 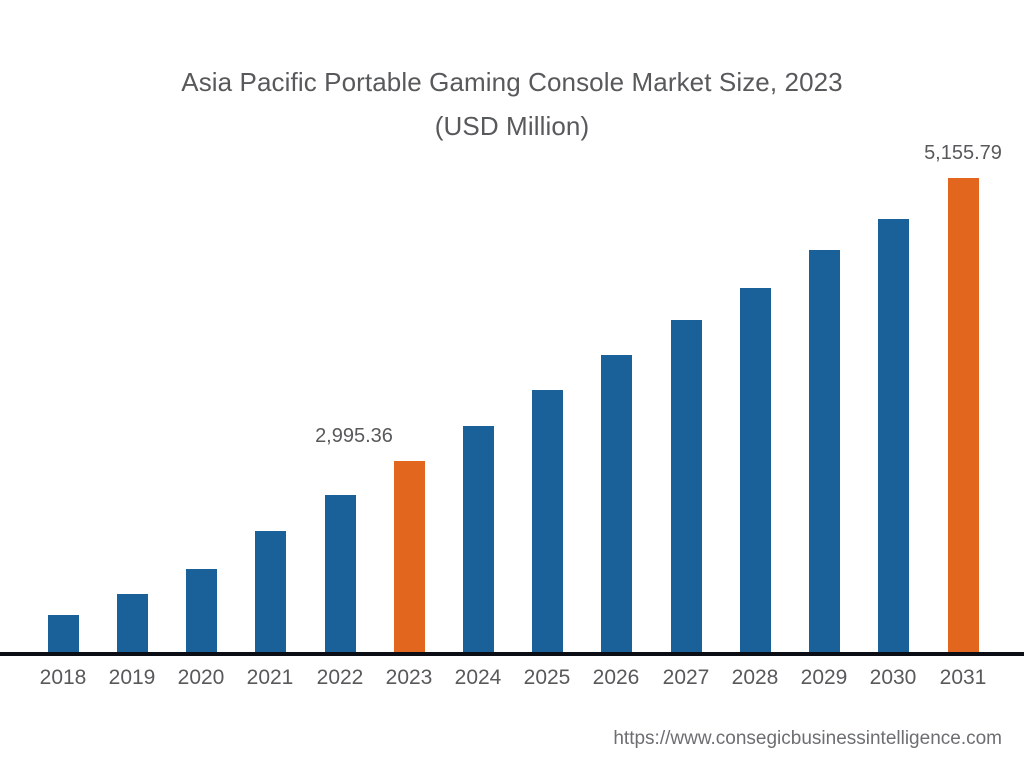 I want to click on x-tick-label-2022: 2022, so click(x=340, y=677).